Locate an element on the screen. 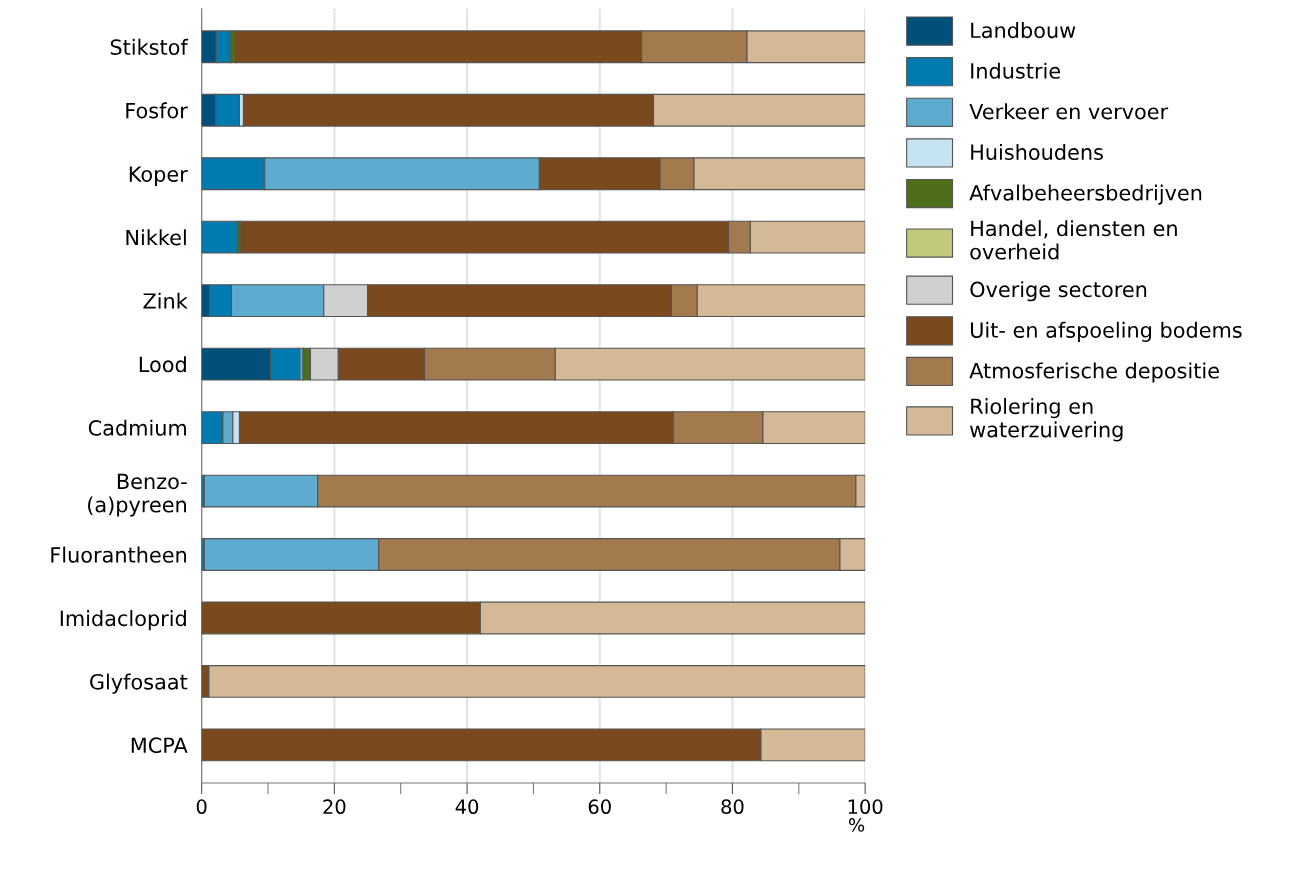 The image size is (1301, 870). x-tick-label: 100 is located at coordinates (865, 807).